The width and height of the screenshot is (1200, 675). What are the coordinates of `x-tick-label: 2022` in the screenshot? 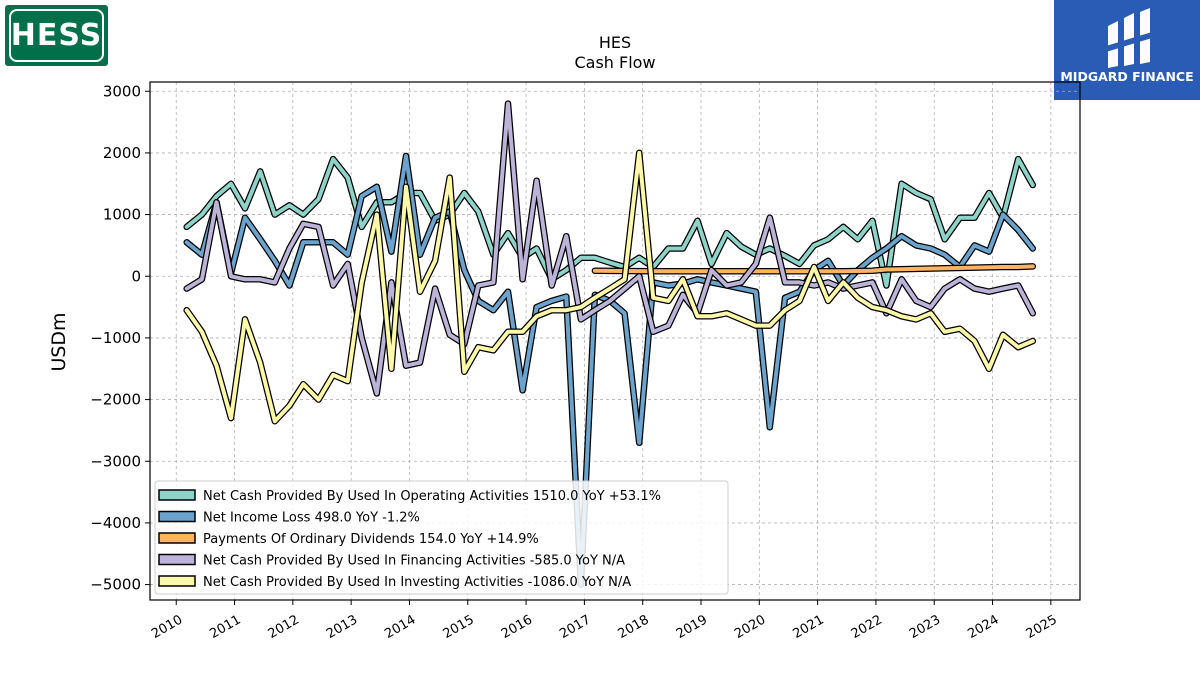 It's located at (867, 627).